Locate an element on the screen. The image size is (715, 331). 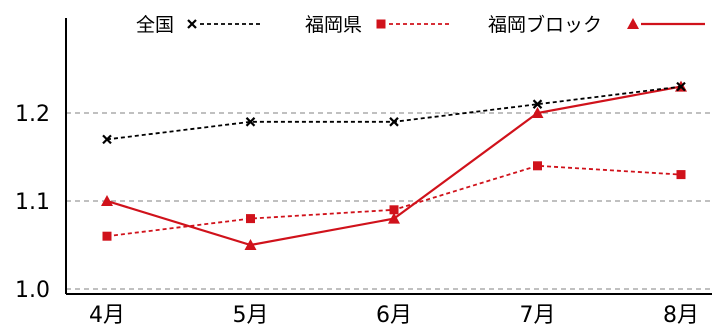
x-tick-label: 6月 is located at coordinates (394, 315).